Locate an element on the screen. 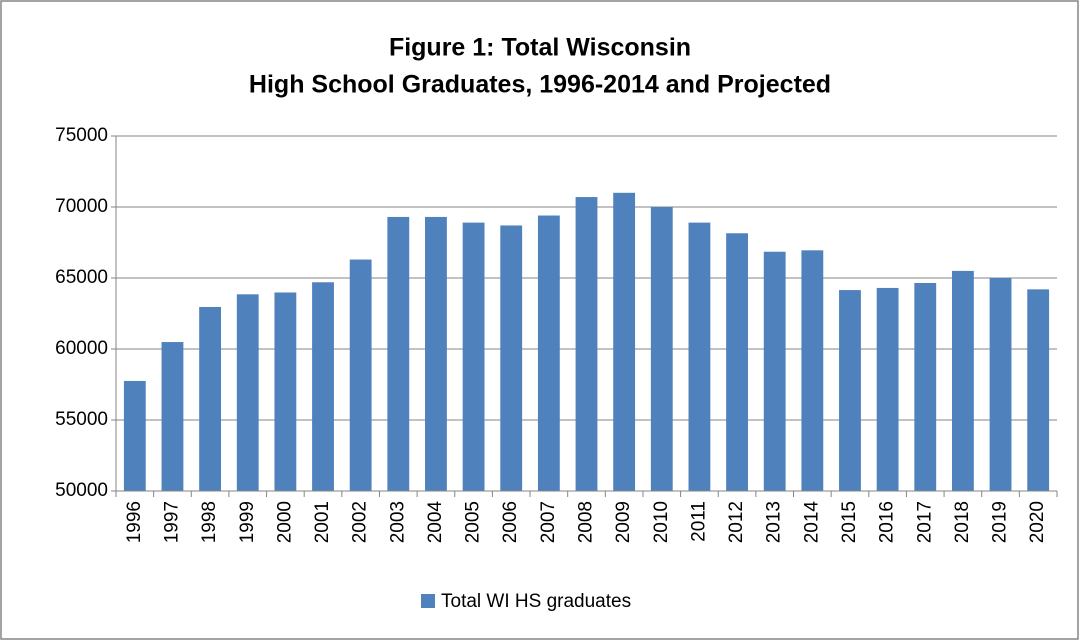 This screenshot has width=1080, height=641. x-tick-label: 2007 is located at coordinates (548, 522).